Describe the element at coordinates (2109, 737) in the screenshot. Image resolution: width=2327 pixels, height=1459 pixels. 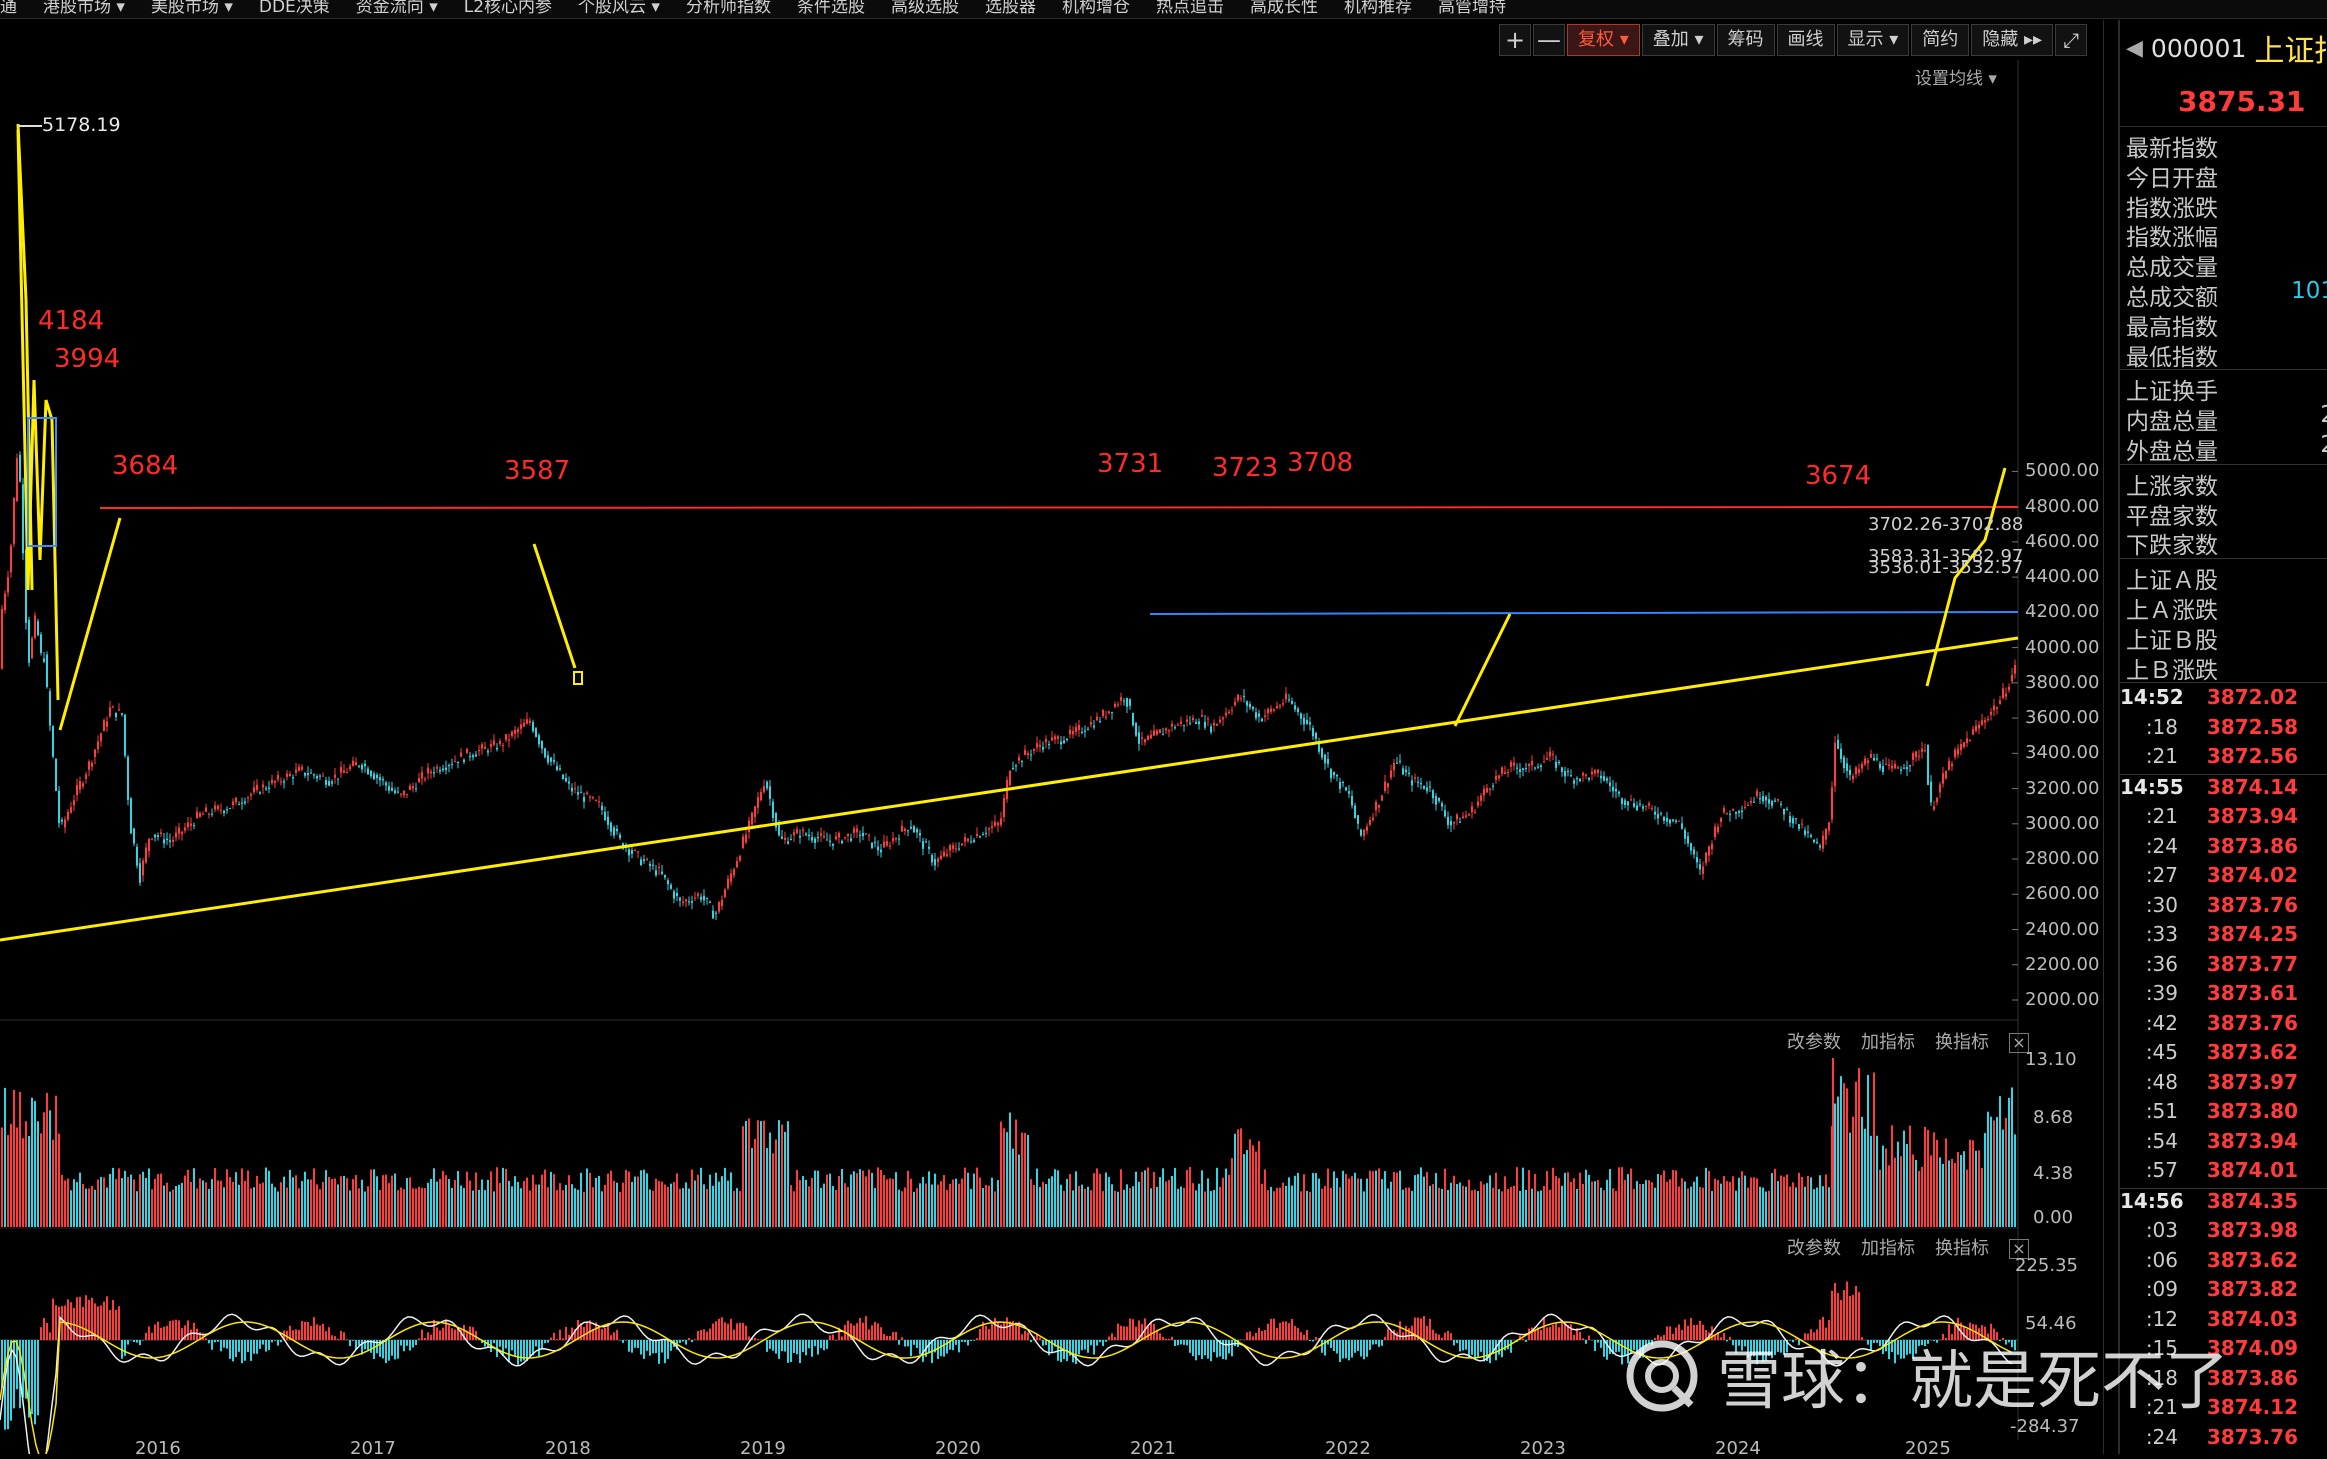
I see `panel-divider` at that location.